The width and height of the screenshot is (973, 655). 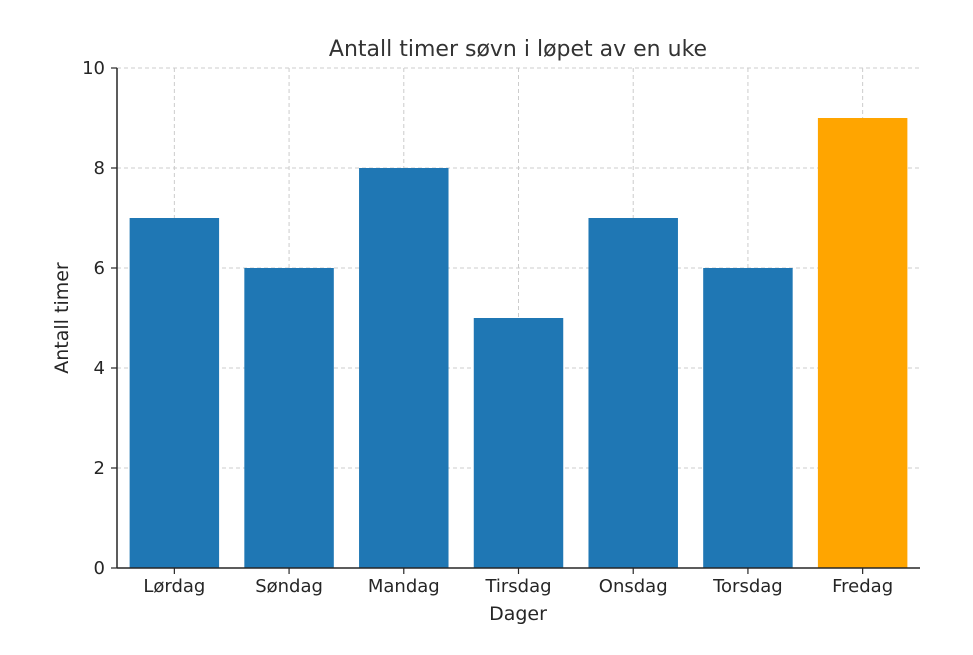 What do you see at coordinates (518, 614) in the screenshot?
I see `x-axis-label: Dager` at bounding box center [518, 614].